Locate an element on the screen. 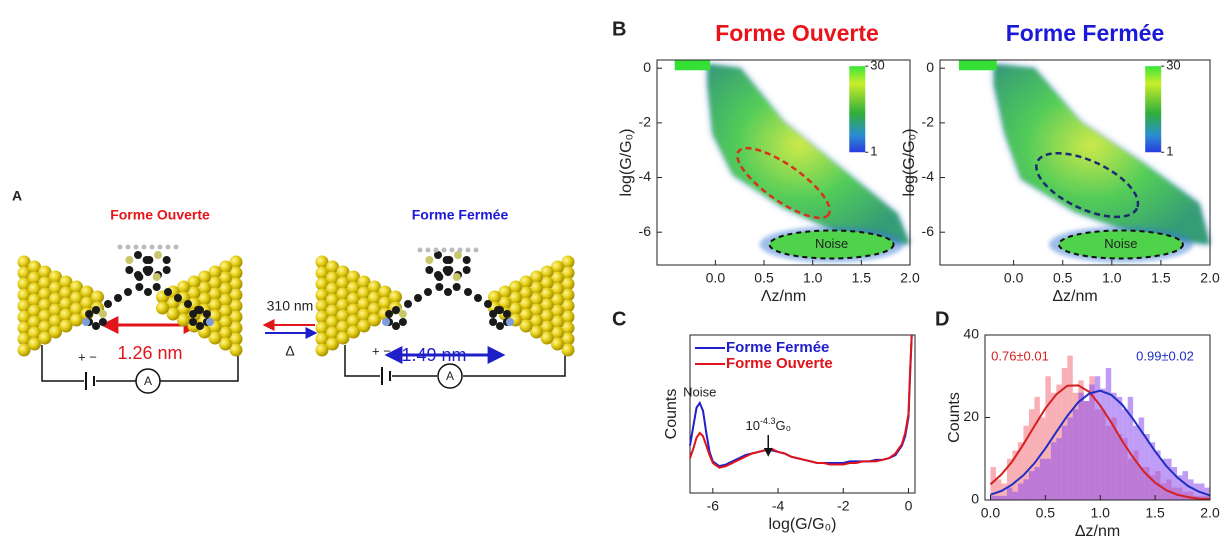  x-axis-label: log(G/G₀) is located at coordinates (803, 524).